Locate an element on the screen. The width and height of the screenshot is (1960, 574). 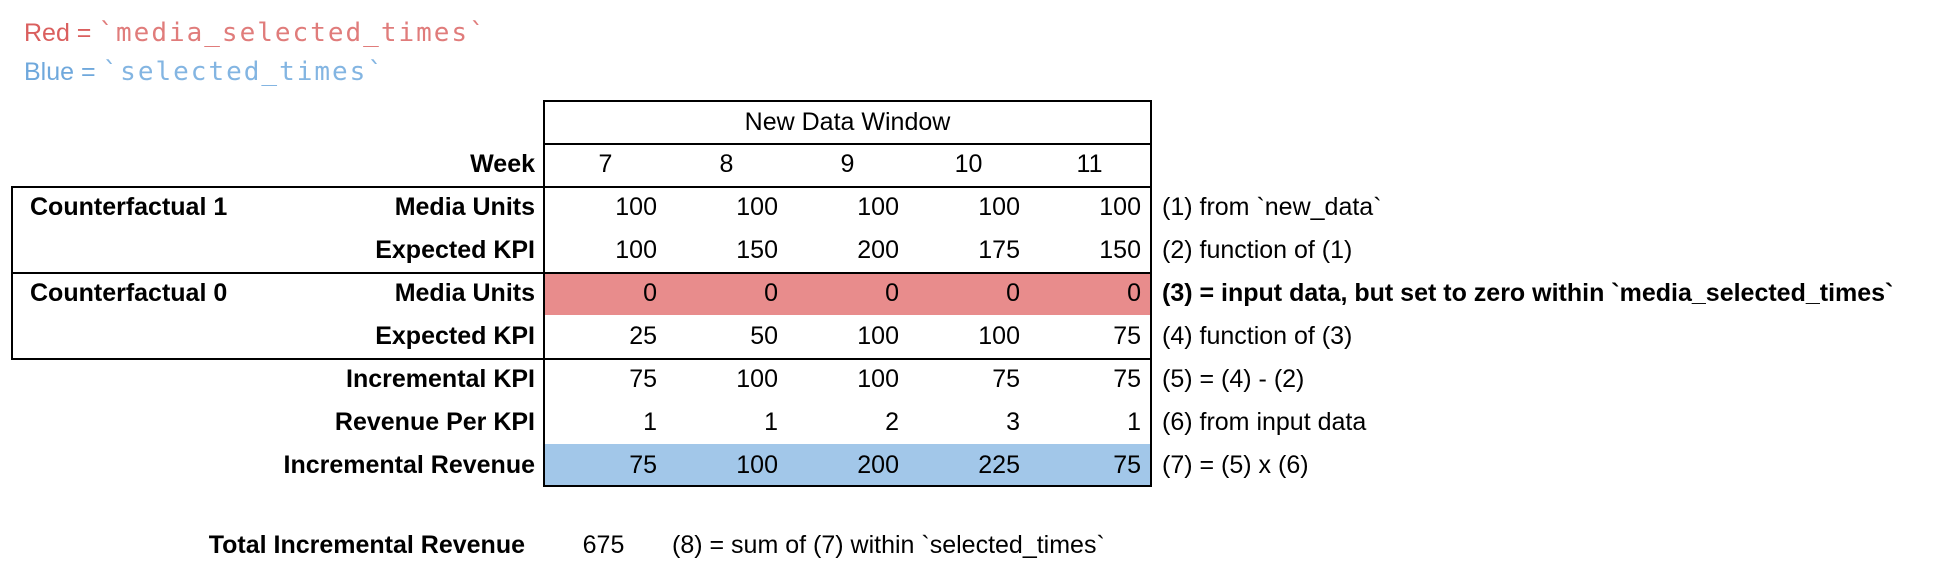
total-incremental-revenue-value: 675 is located at coordinates (603, 545).